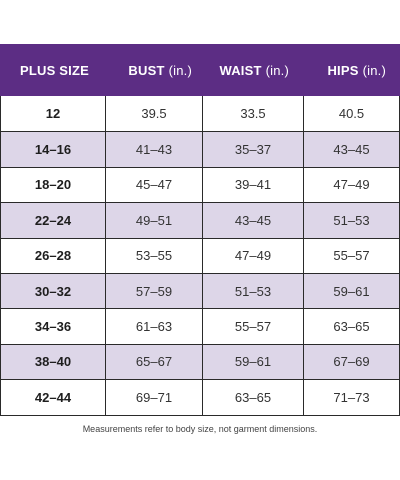 This screenshot has width=400, height=480. I want to click on table-row: 14–16 41–43 35–37 43–45, so click(200, 149).